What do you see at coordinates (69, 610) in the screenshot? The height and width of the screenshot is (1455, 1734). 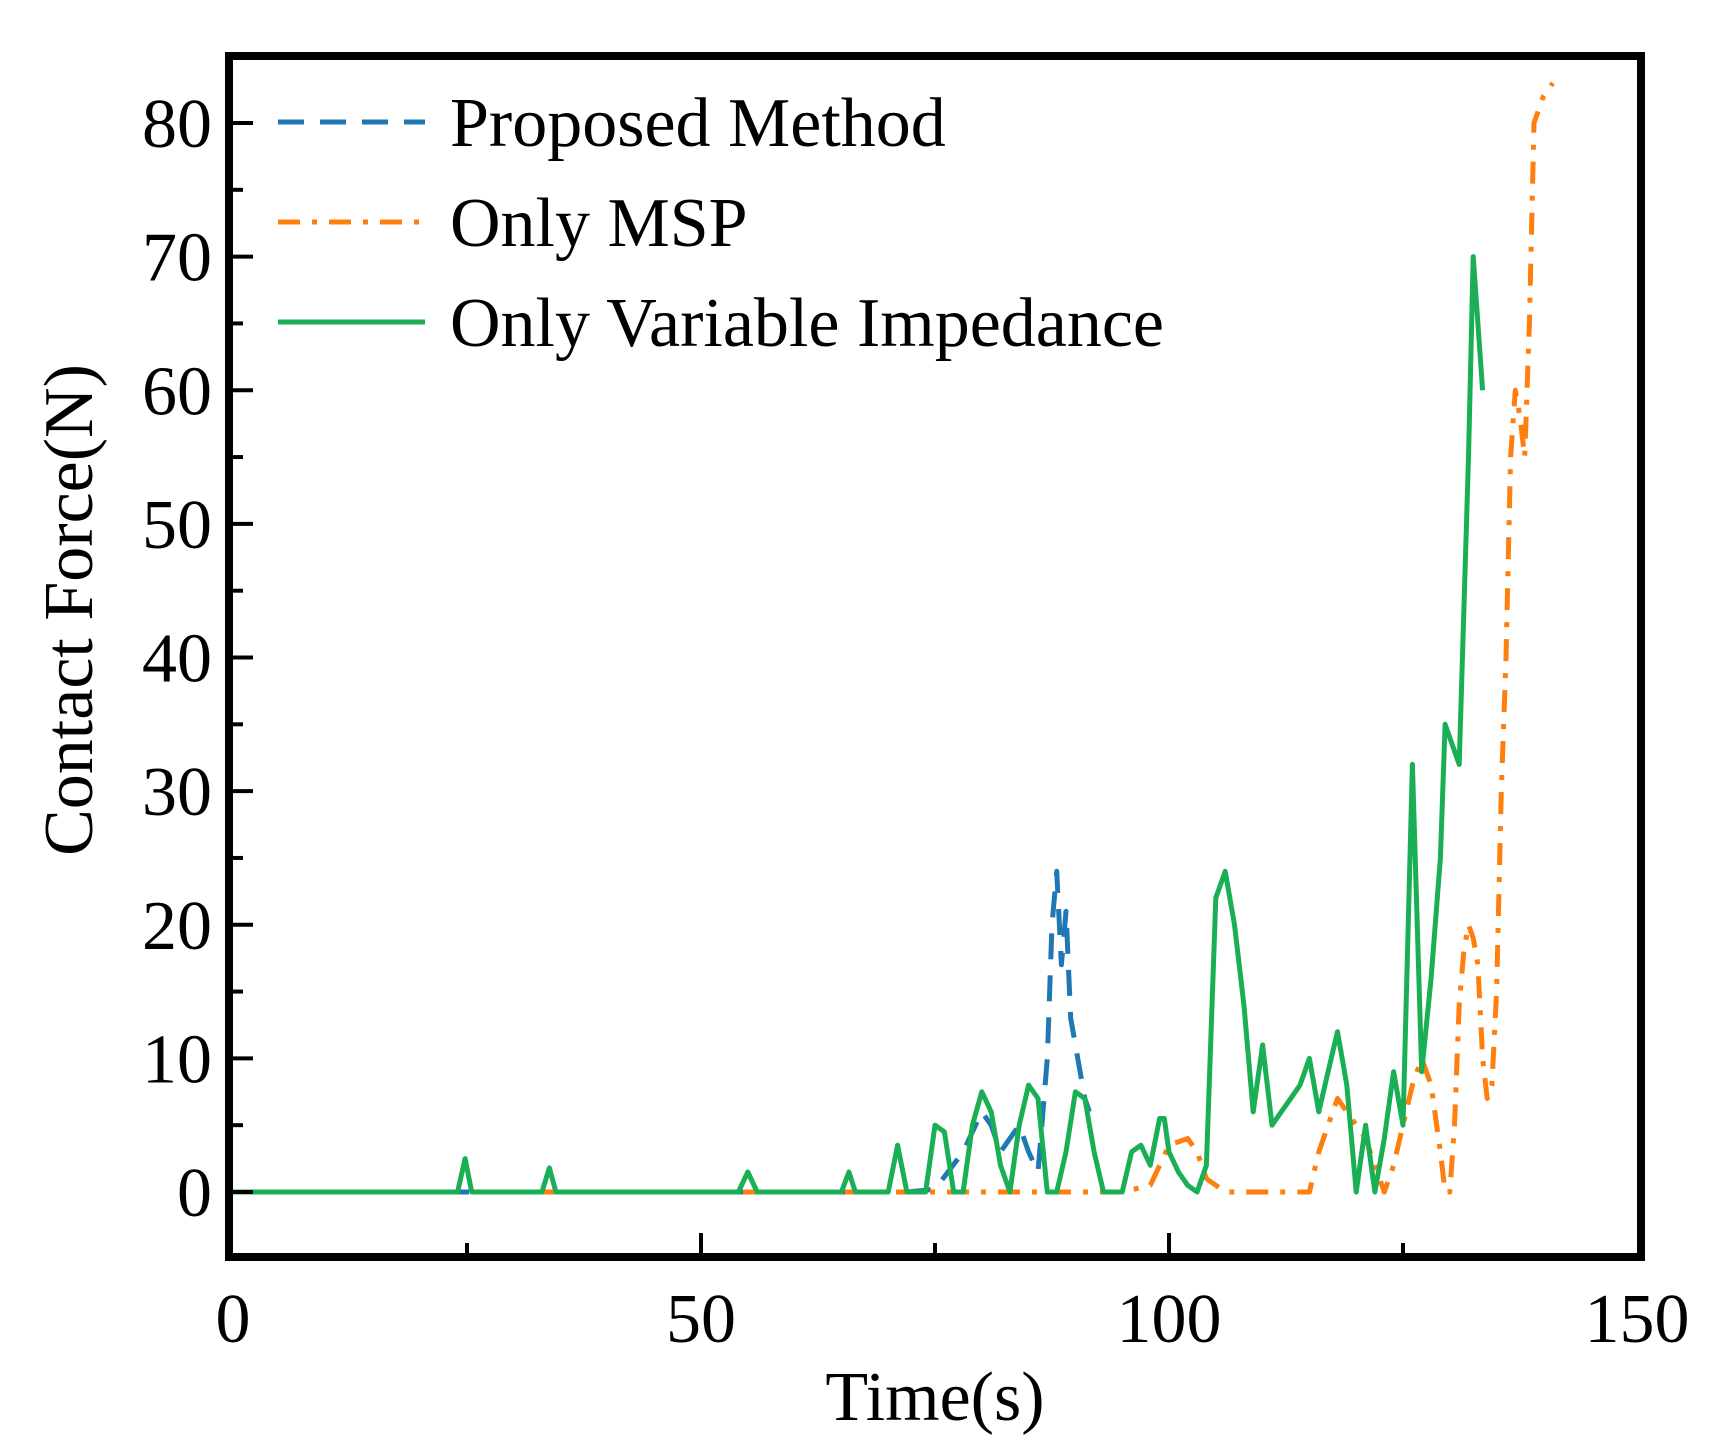 I see `y-axis-title: Contact Force(N)` at bounding box center [69, 610].